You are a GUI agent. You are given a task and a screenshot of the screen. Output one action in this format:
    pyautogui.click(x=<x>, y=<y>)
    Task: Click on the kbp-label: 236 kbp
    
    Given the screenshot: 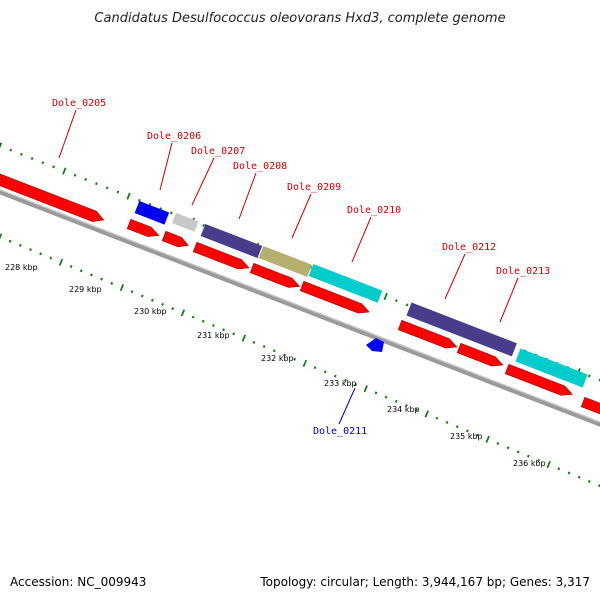 What is the action you would take?
    pyautogui.click(x=529, y=463)
    